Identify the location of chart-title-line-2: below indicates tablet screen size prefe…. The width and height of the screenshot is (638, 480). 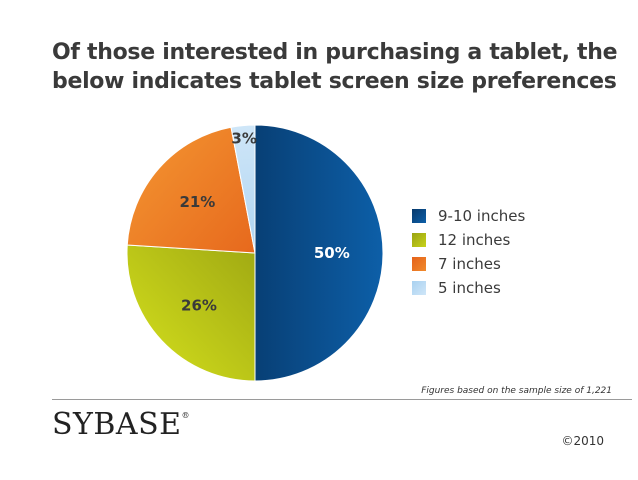
(334, 81).